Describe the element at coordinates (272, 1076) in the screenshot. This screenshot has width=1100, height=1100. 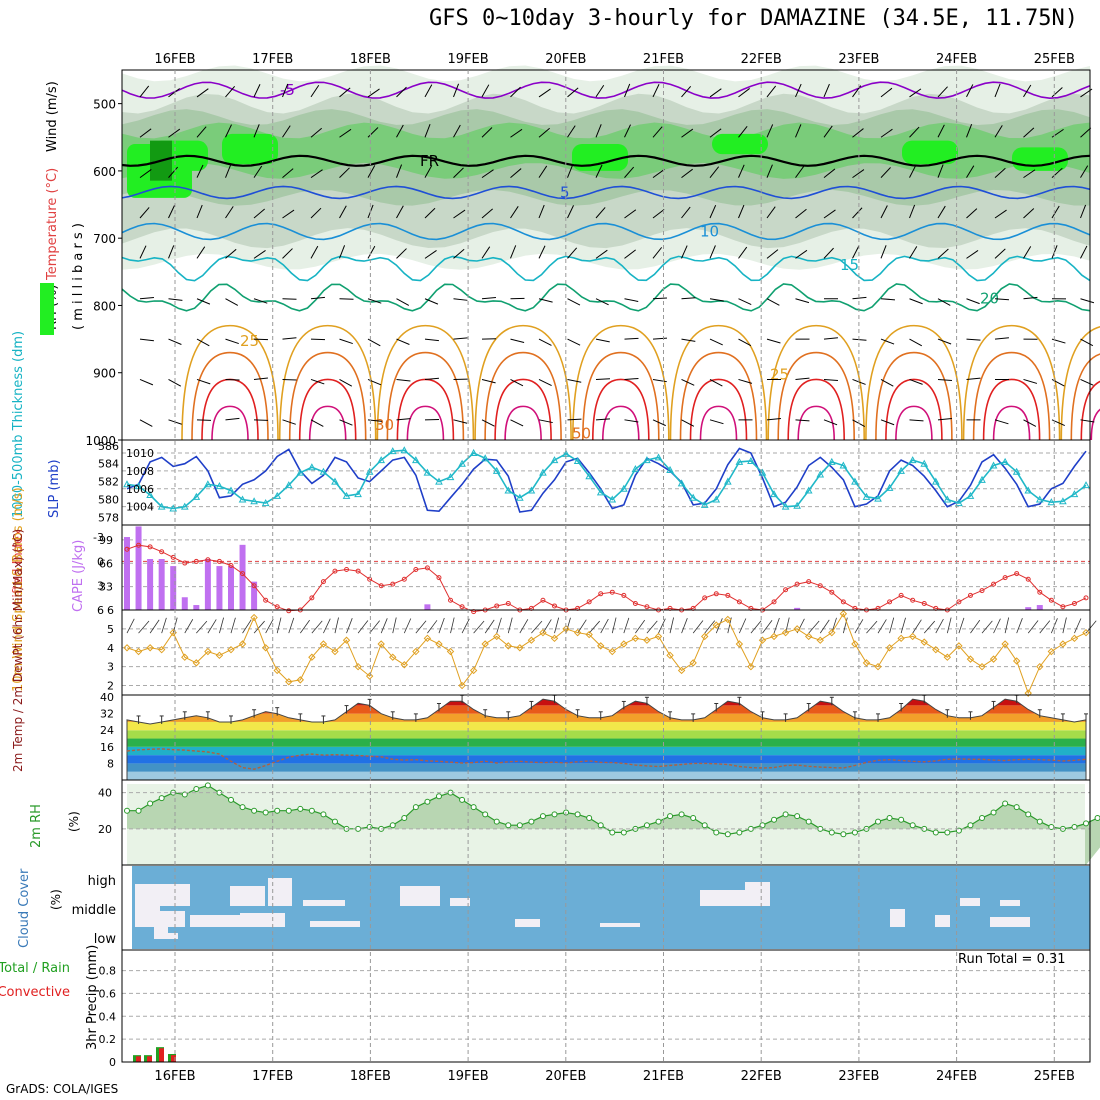
I see `bottom-day-label: 17FEB` at that location.